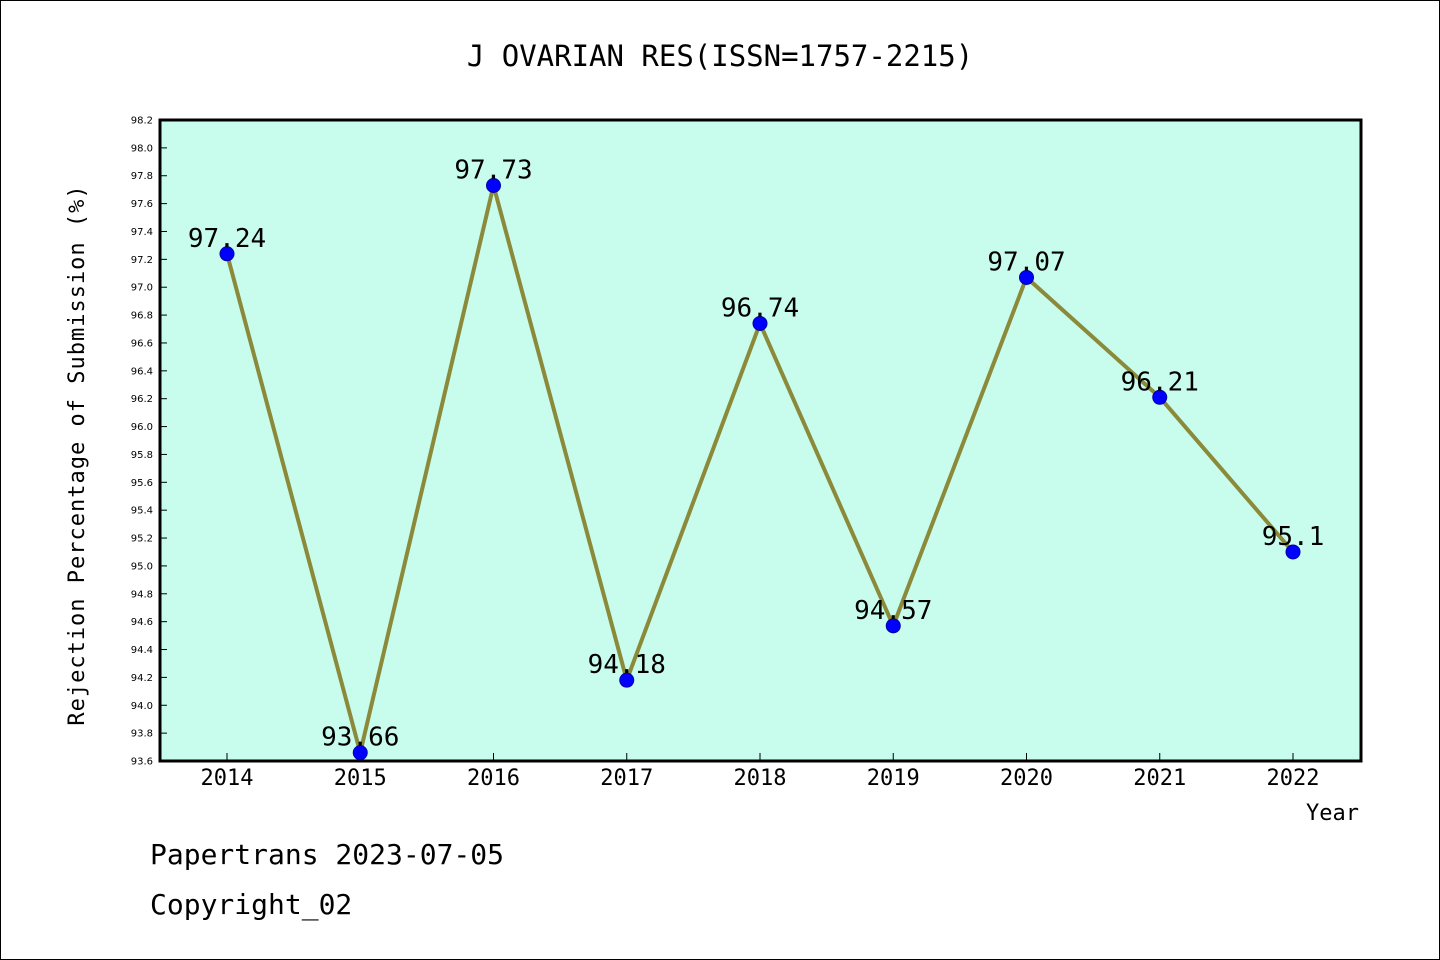 This screenshot has height=960, width=1440. Describe the element at coordinates (1026, 778) in the screenshot. I see `x-tick-label: 2020` at that location.